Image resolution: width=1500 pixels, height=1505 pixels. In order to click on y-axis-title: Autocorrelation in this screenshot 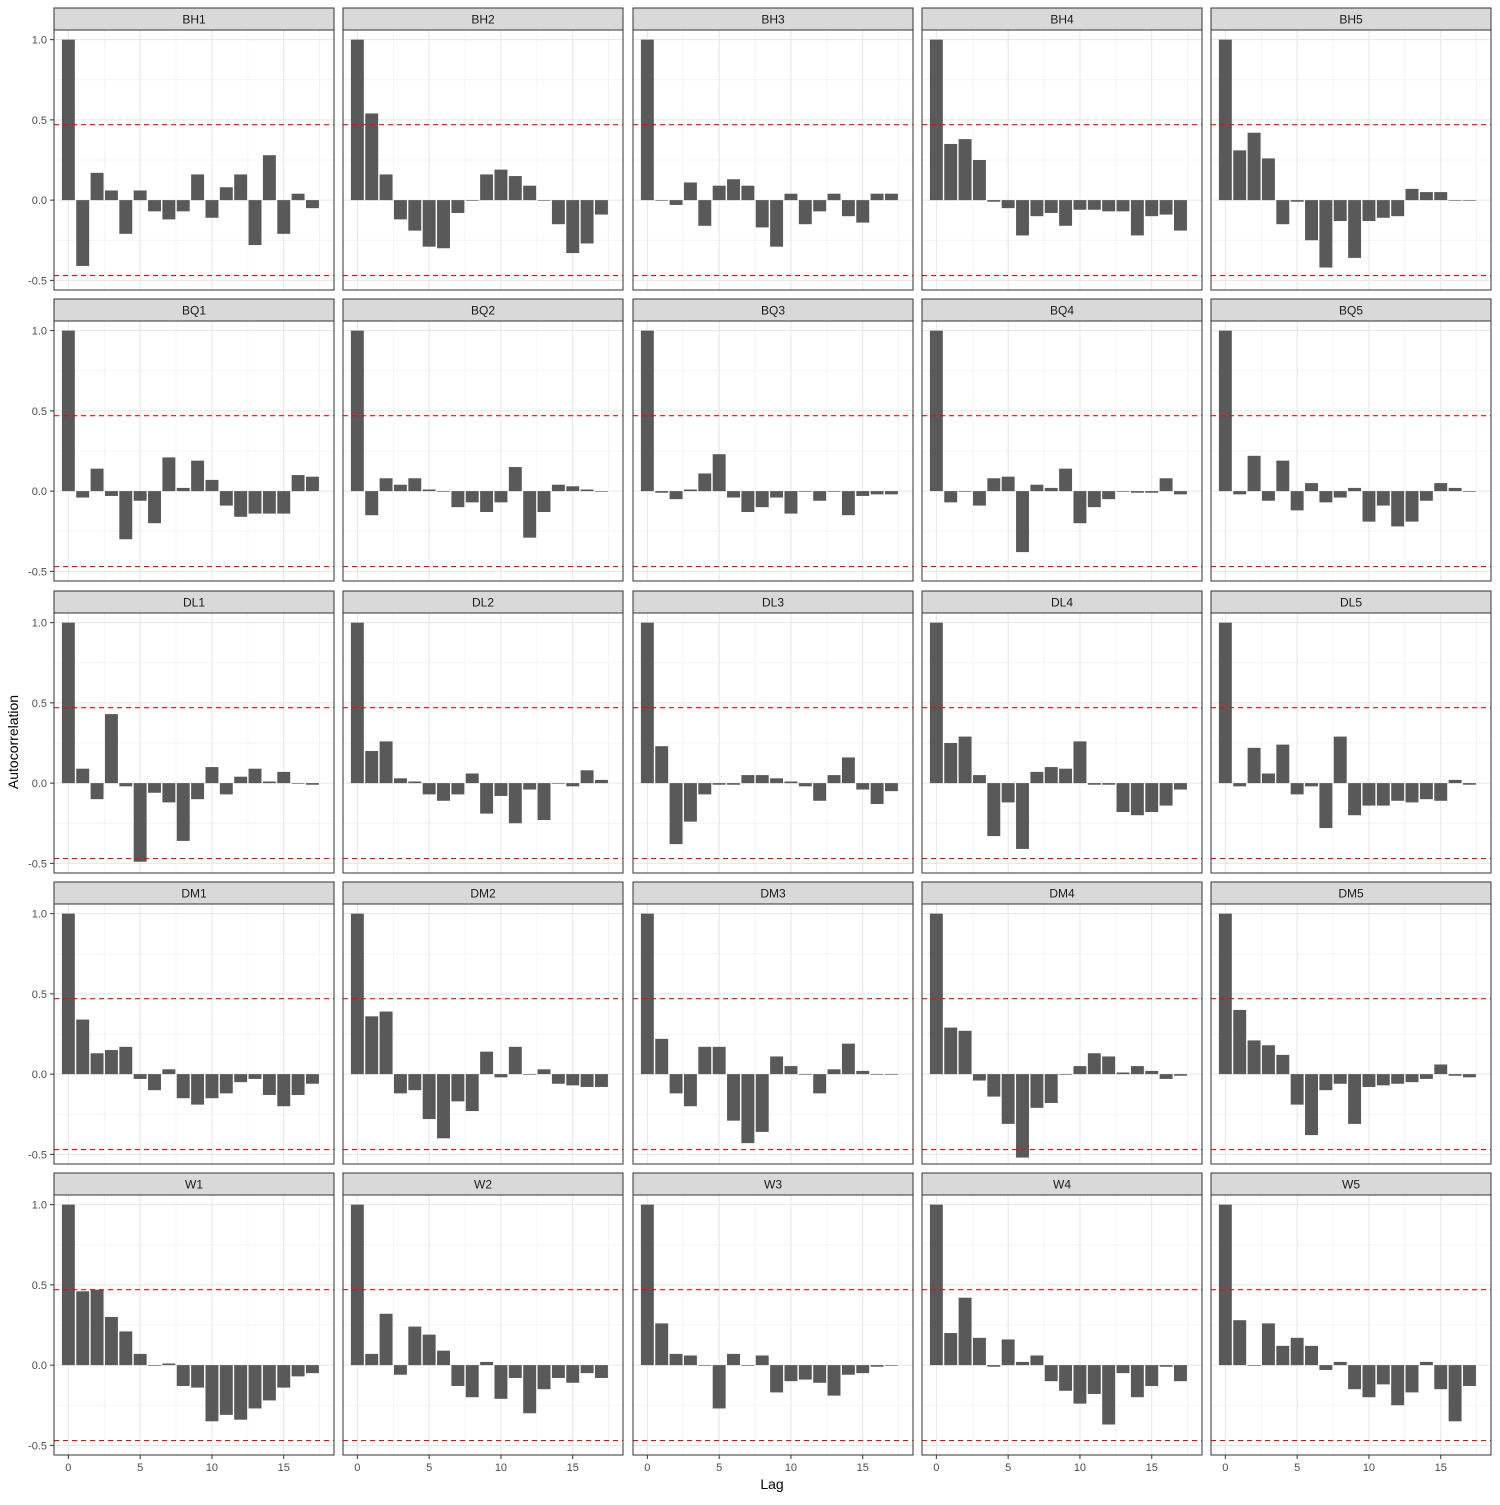, I will do `click(13, 742)`.